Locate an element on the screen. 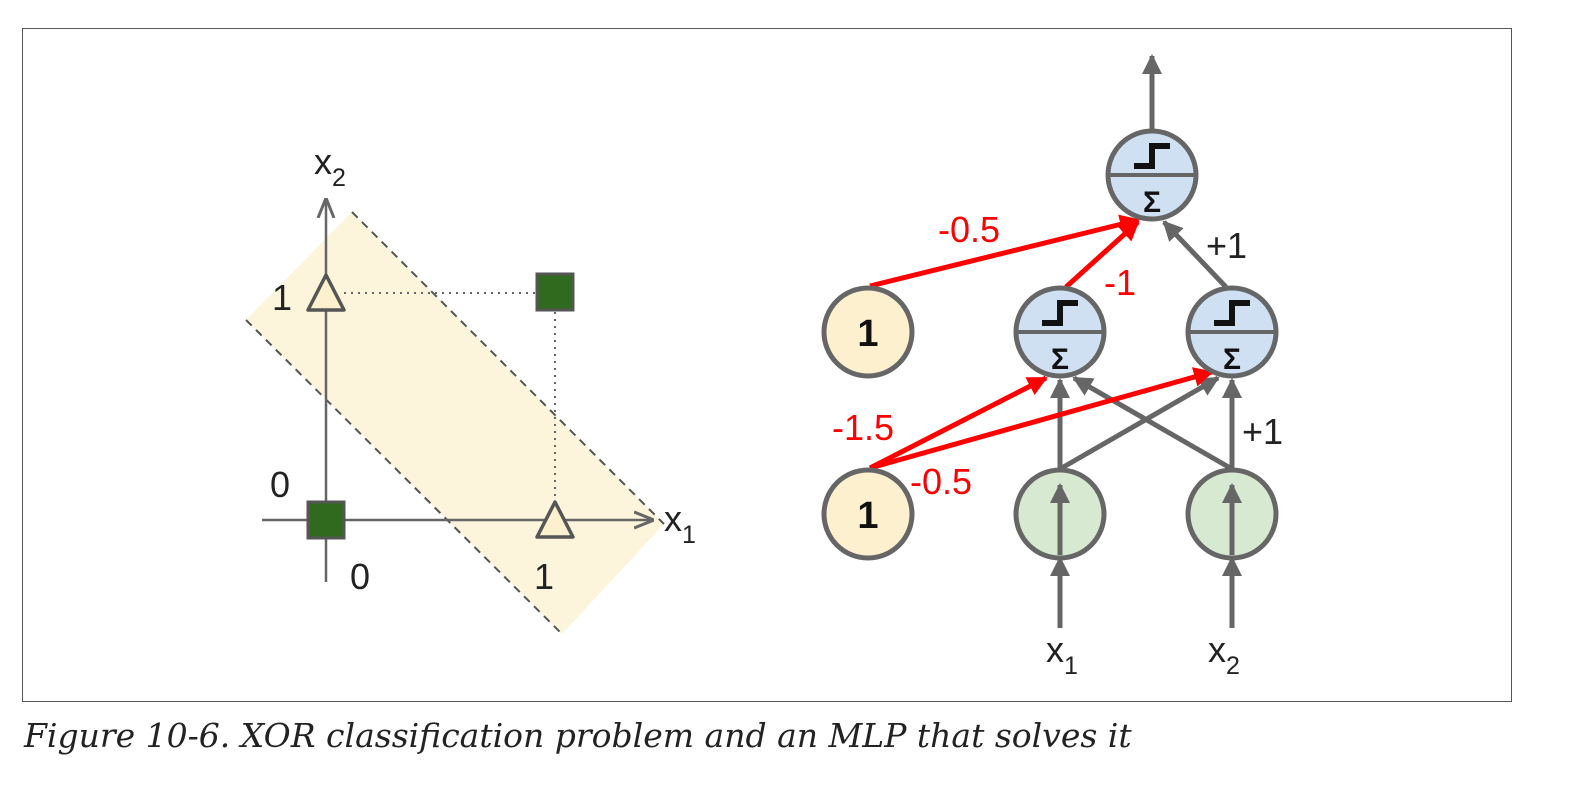 The height and width of the screenshot is (788, 1570). y-axis-label-subscript: 2 is located at coordinates (339, 178).